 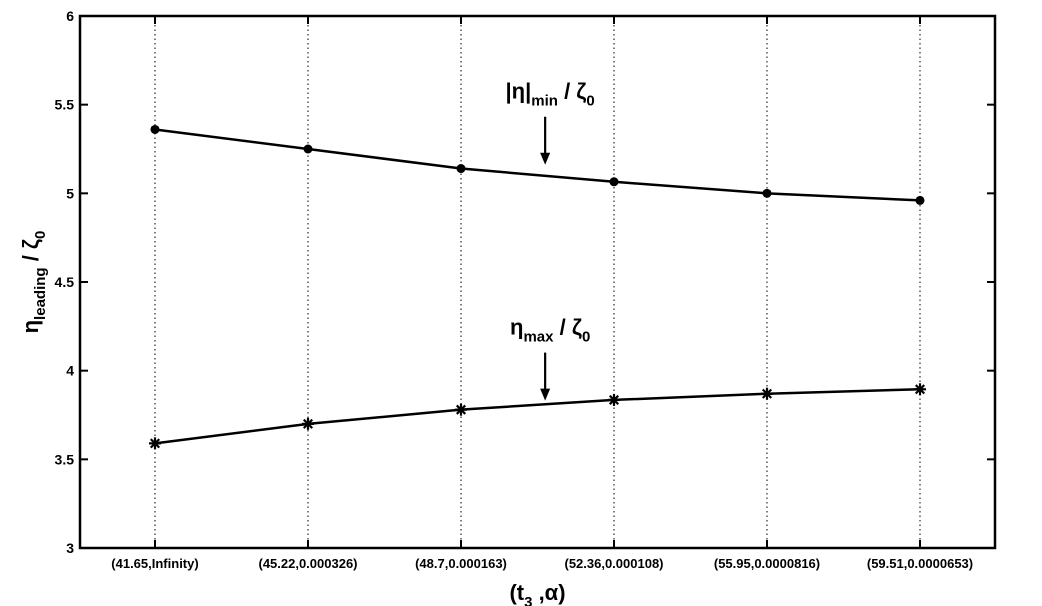 What do you see at coordinates (461, 563) in the screenshot?
I see `x-tick-label: (48.7,0.000163)` at bounding box center [461, 563].